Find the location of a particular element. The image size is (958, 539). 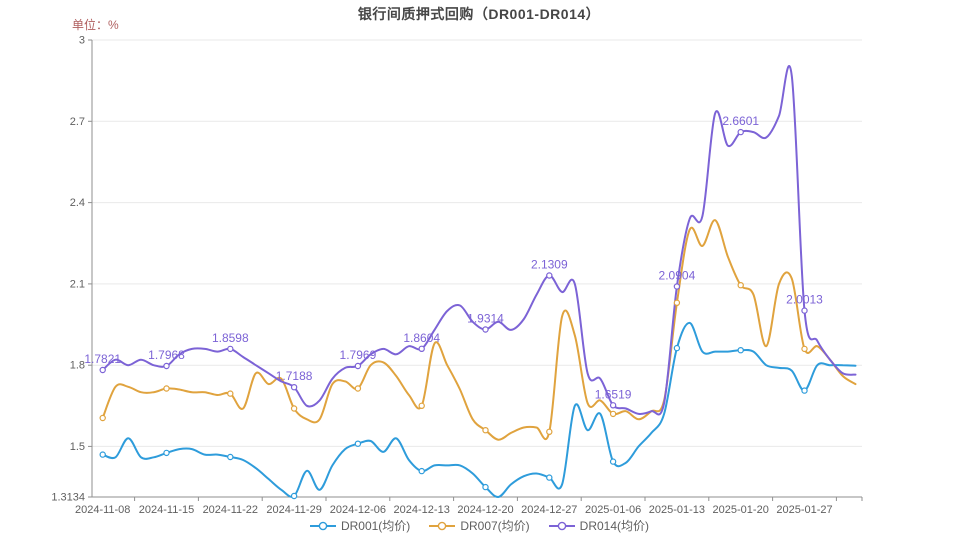

legend-item-dr007: DR007(均价) is located at coordinates (479, 525).